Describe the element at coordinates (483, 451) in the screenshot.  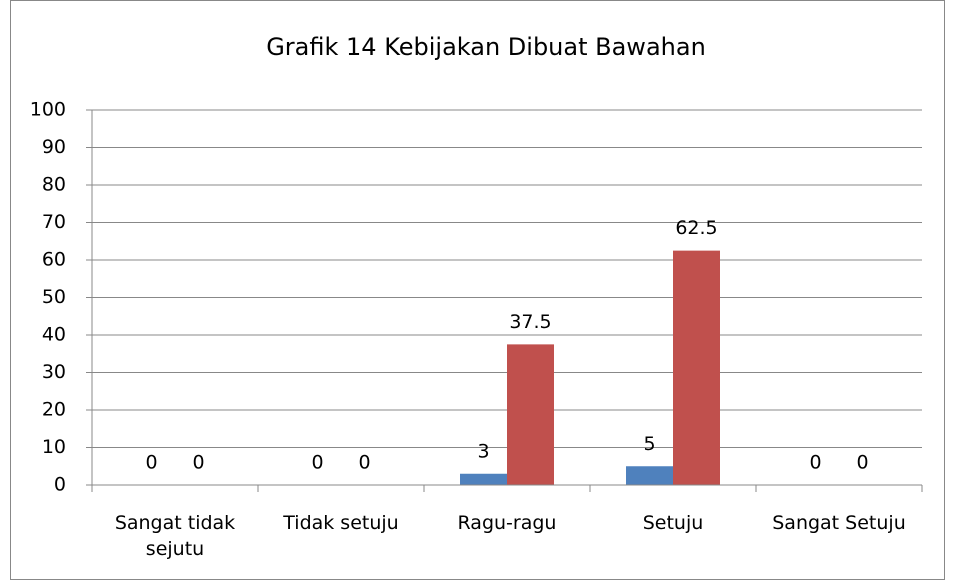
I see `data-label: 3` at that location.